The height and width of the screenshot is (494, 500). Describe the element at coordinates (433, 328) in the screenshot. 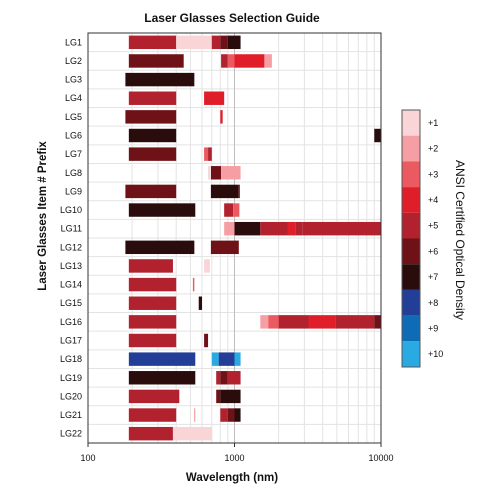

I see `colorbar-label: +9` at that location.